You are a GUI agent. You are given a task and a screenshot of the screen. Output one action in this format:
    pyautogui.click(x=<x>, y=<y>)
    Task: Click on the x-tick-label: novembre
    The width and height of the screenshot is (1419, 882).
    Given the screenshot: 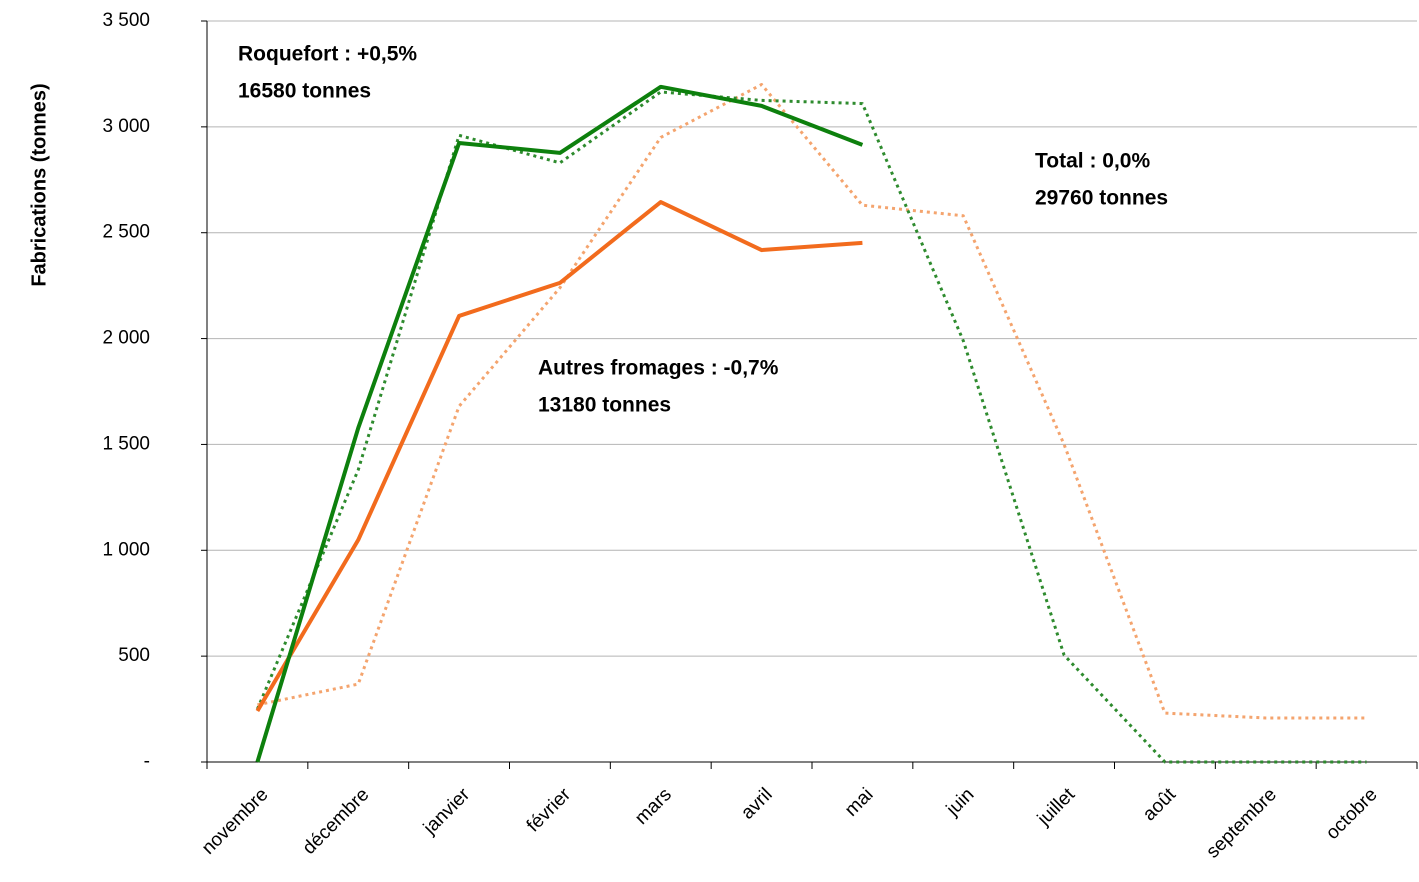 What is the action you would take?
    pyautogui.click(x=235, y=821)
    